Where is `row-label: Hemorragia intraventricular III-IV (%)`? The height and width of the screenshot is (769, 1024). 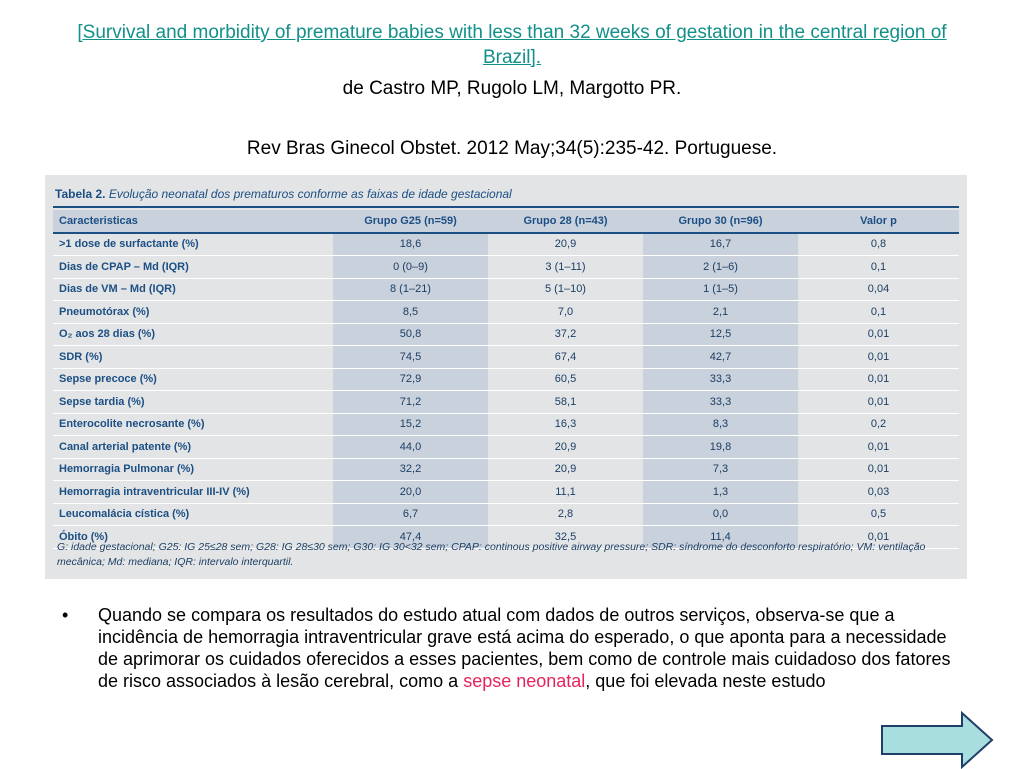
row-label: Hemorragia intraventricular III-IV (%) is located at coordinates (193, 492).